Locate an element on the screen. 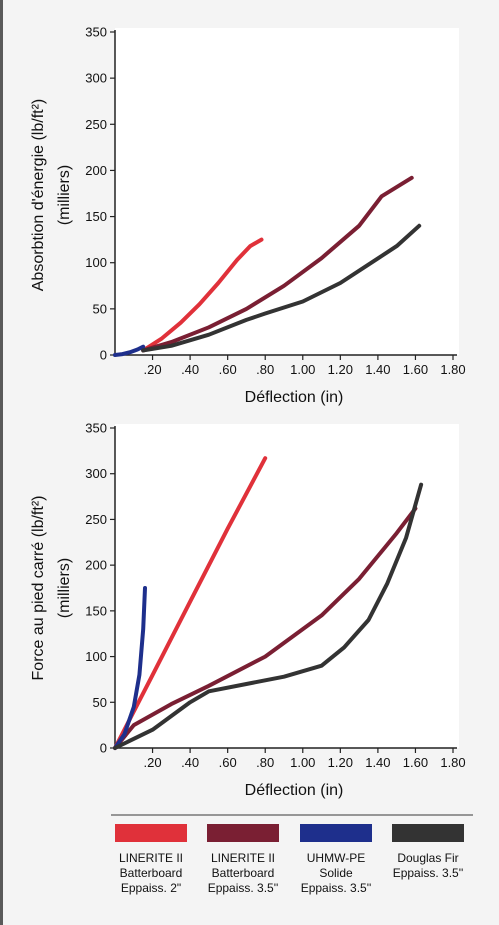 The height and width of the screenshot is (925, 499). bottom-x-tick-label: .20 is located at coordinates (153, 762).